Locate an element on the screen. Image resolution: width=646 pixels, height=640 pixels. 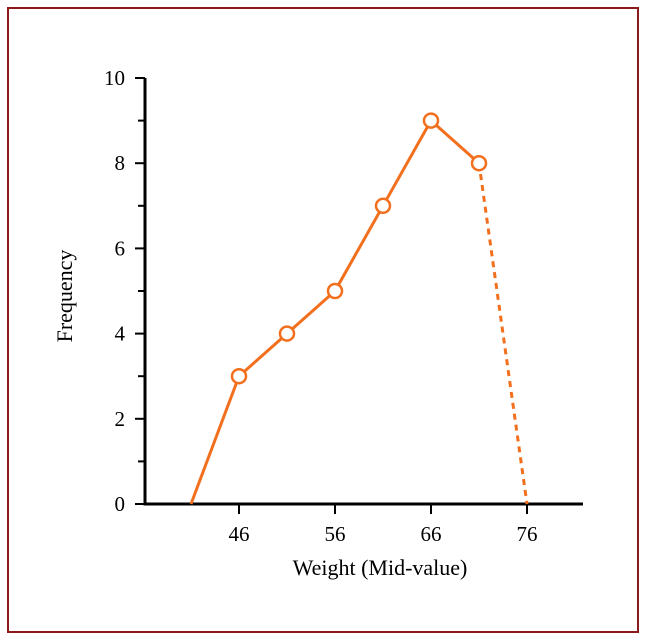
y-tick-label: 4 is located at coordinates (120, 334).